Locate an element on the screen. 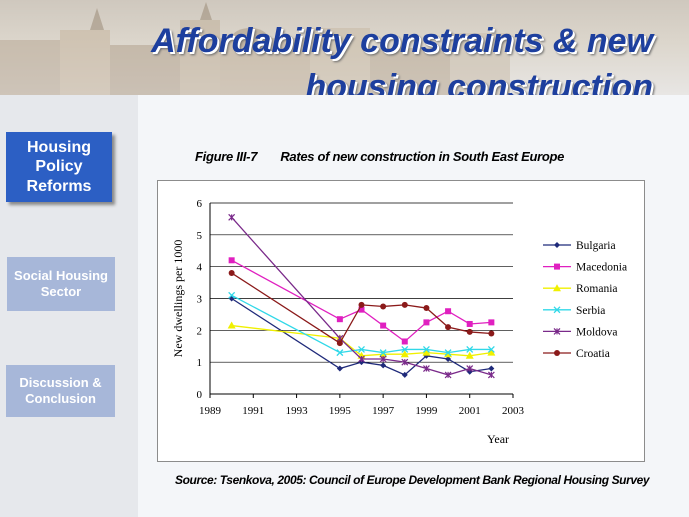 This screenshot has height=517, width=689. legend-label-macedonia: Macedonia is located at coordinates (601, 268).